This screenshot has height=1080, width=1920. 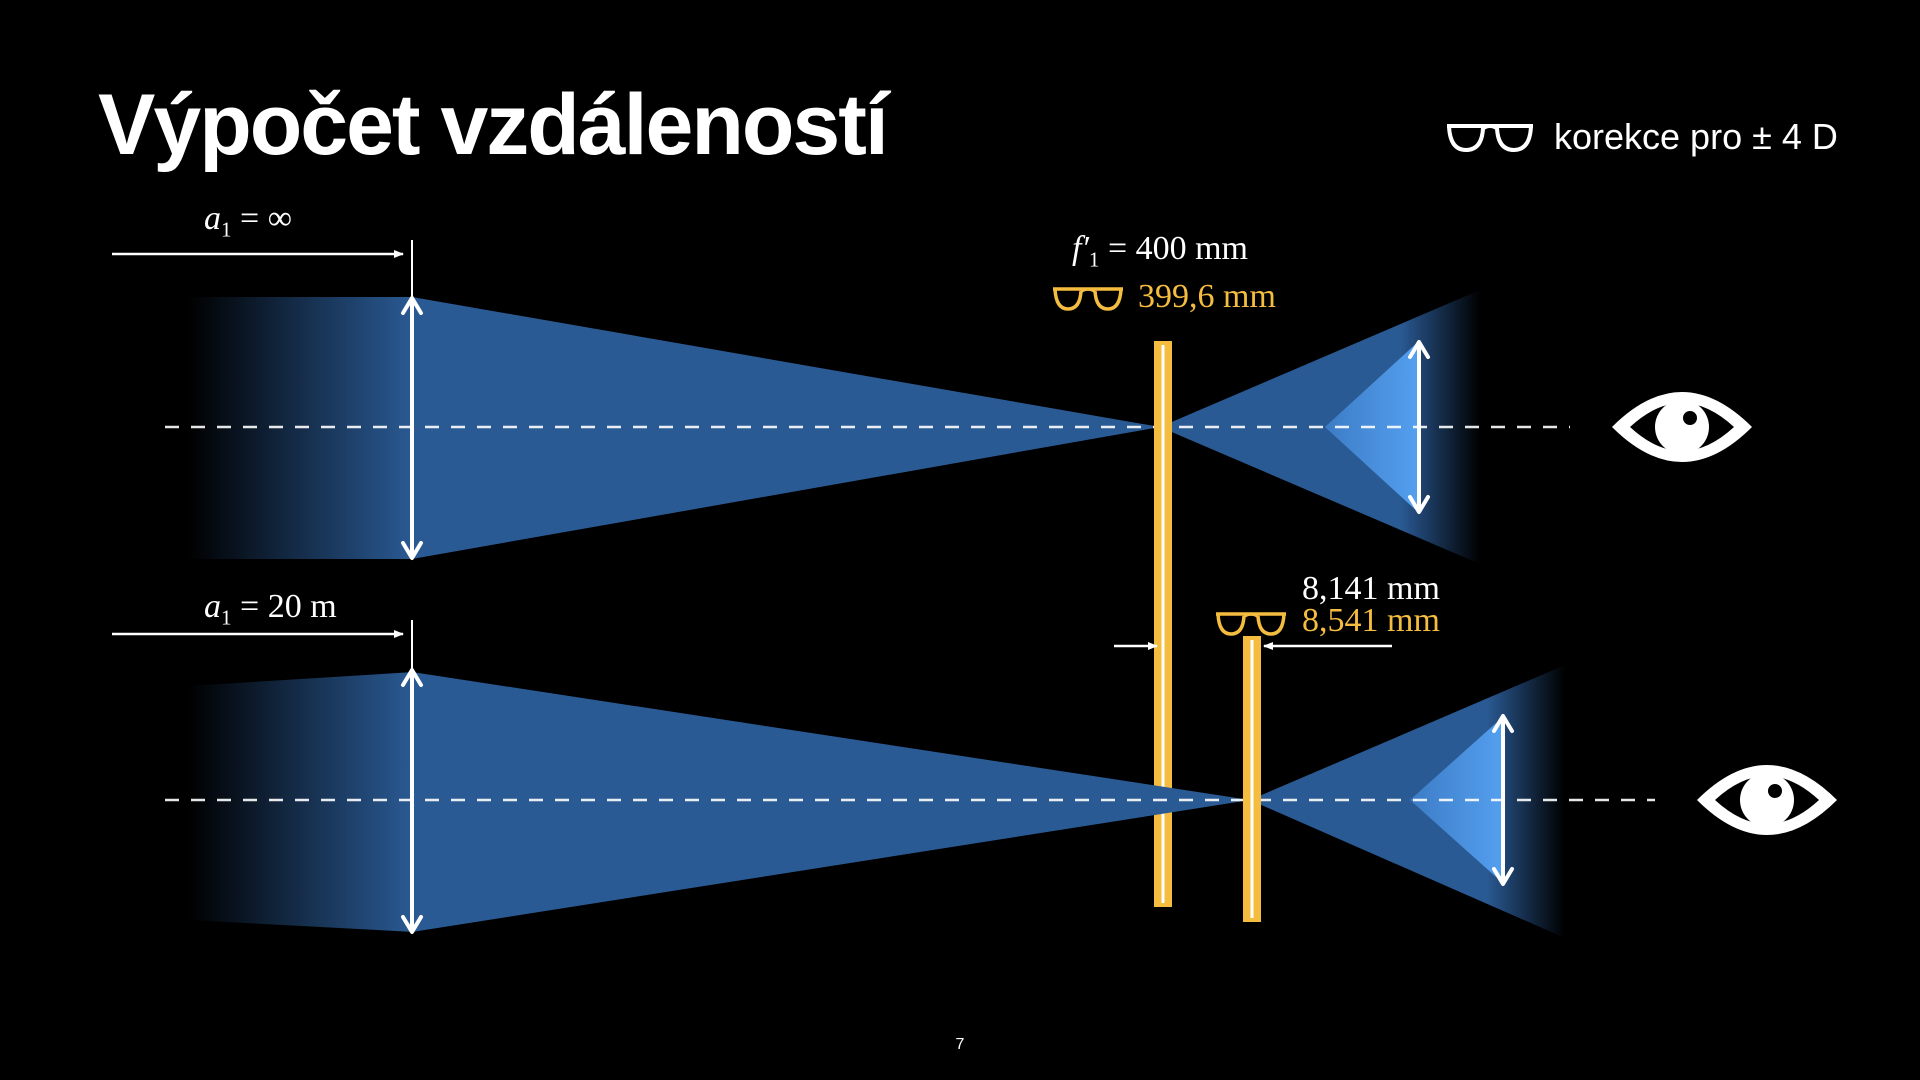 What do you see at coordinates (1696, 136) in the screenshot?
I see `correction-label: korekce pro ± 4 D` at bounding box center [1696, 136].